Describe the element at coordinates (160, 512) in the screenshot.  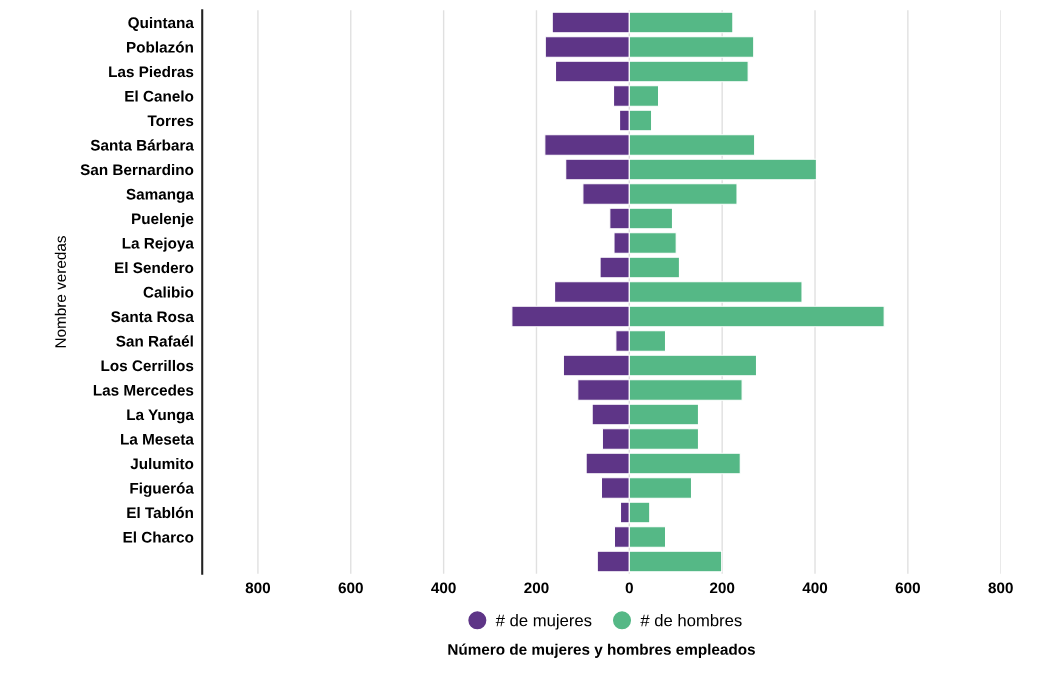
I see `y-tick-label: El Tablón` at that location.